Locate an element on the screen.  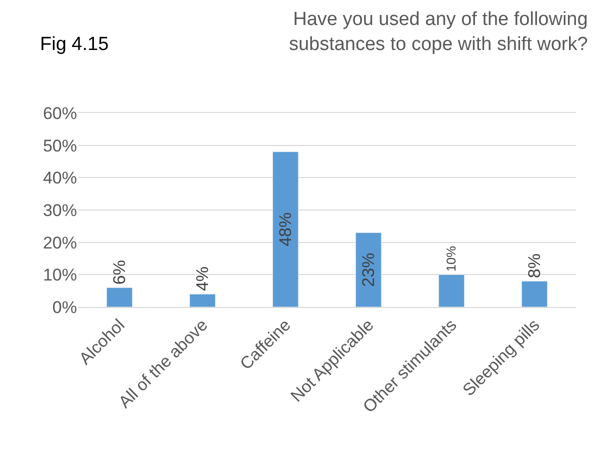
chart-title: Have you used any of the following substances to cope with shift work? is located at coordinates (438, 32).